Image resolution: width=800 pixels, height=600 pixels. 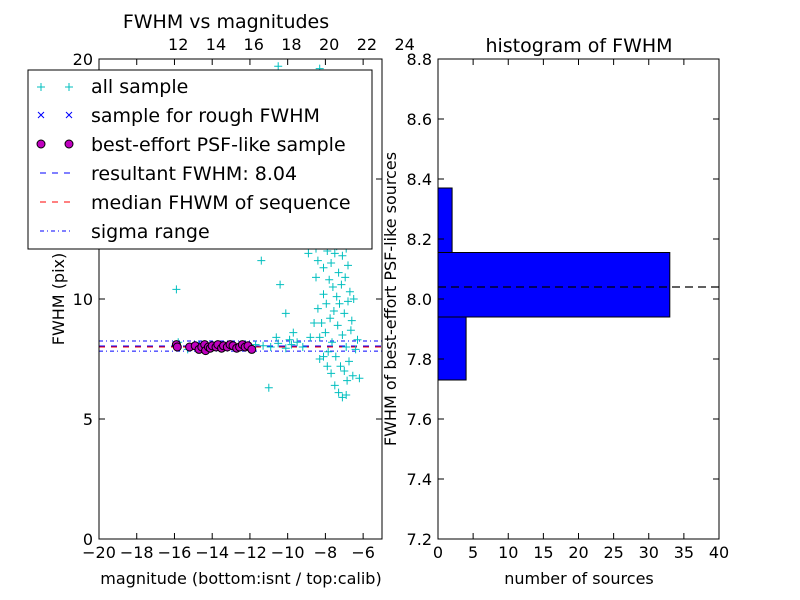 I want to click on legend-box, so click(x=200, y=159).